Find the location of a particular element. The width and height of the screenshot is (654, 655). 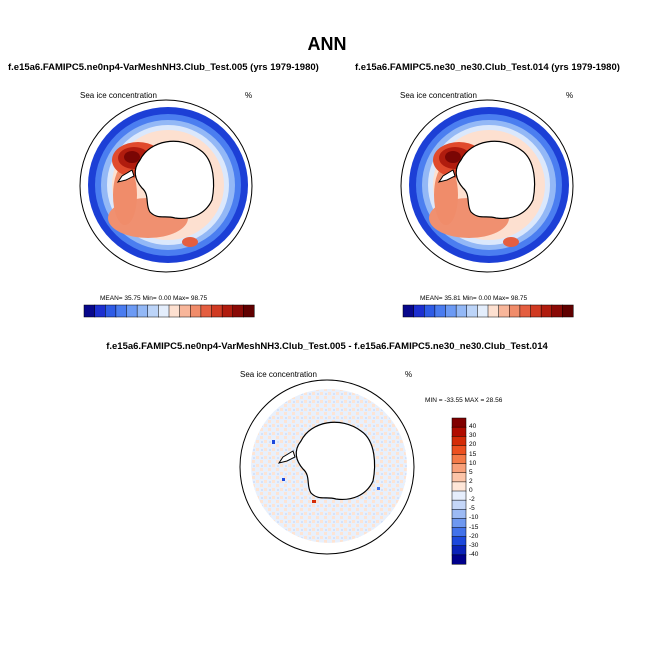

panel-1-stats: MEAN= 35.75 Min= 0.00 Max= 98.75 is located at coordinates (154, 298).